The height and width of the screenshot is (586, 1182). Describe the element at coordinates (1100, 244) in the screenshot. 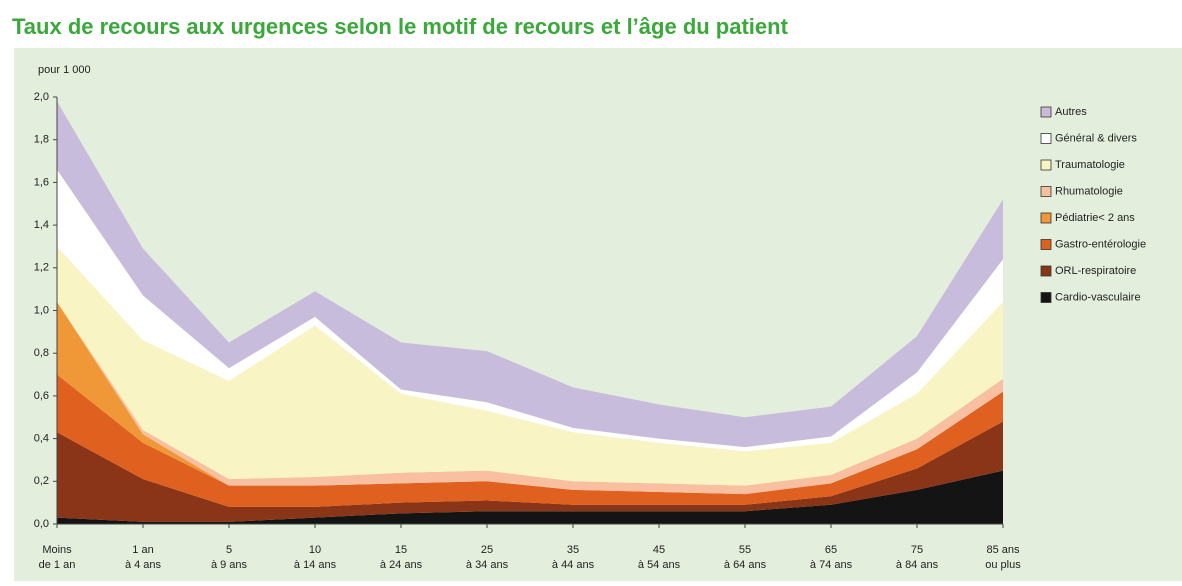

I see `legend-label: Gastro-entérologie` at that location.